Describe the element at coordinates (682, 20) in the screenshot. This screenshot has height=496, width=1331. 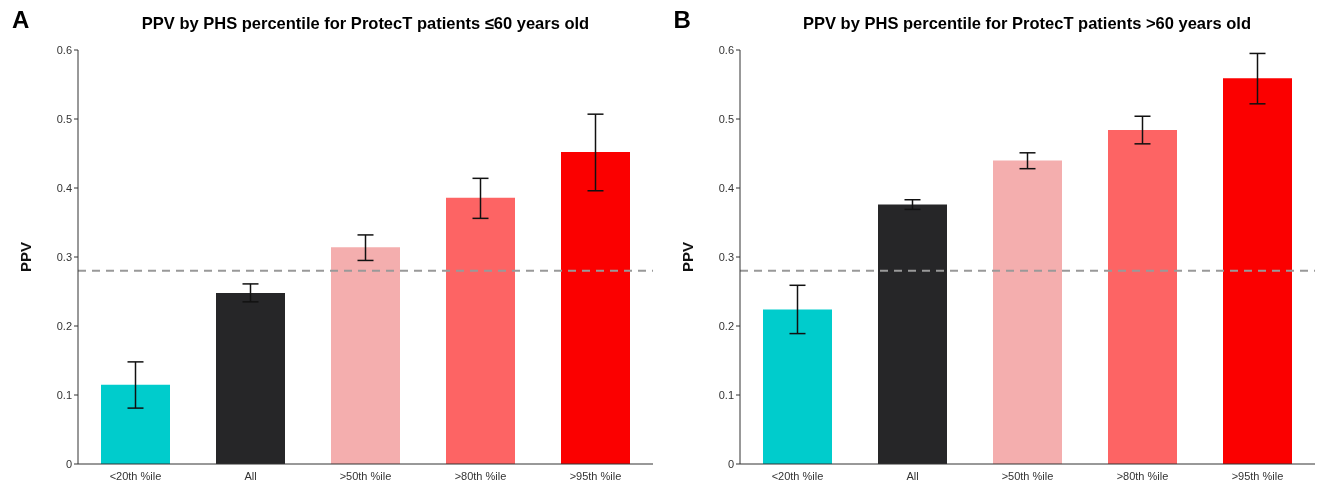
I see `text: B` at that location.